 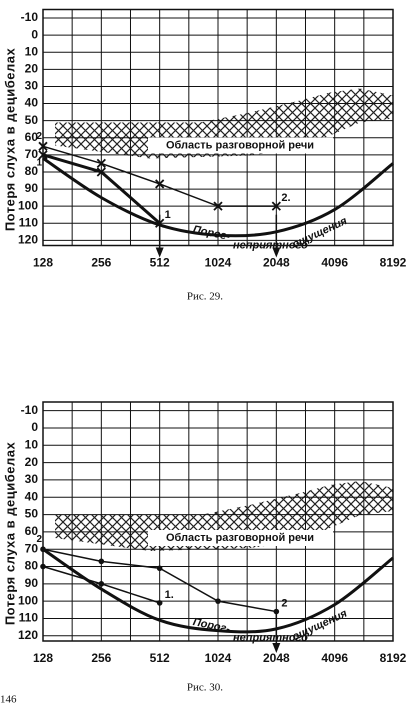 I want to click on caption: Рис. 30., so click(x=205, y=688).